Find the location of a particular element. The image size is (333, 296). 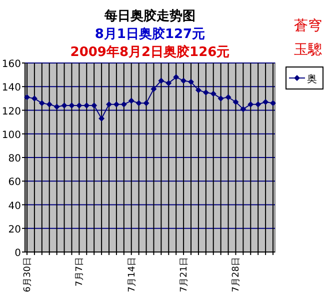

chart-subtitle: 8月1日奥胶127元 is located at coordinates (150, 34).